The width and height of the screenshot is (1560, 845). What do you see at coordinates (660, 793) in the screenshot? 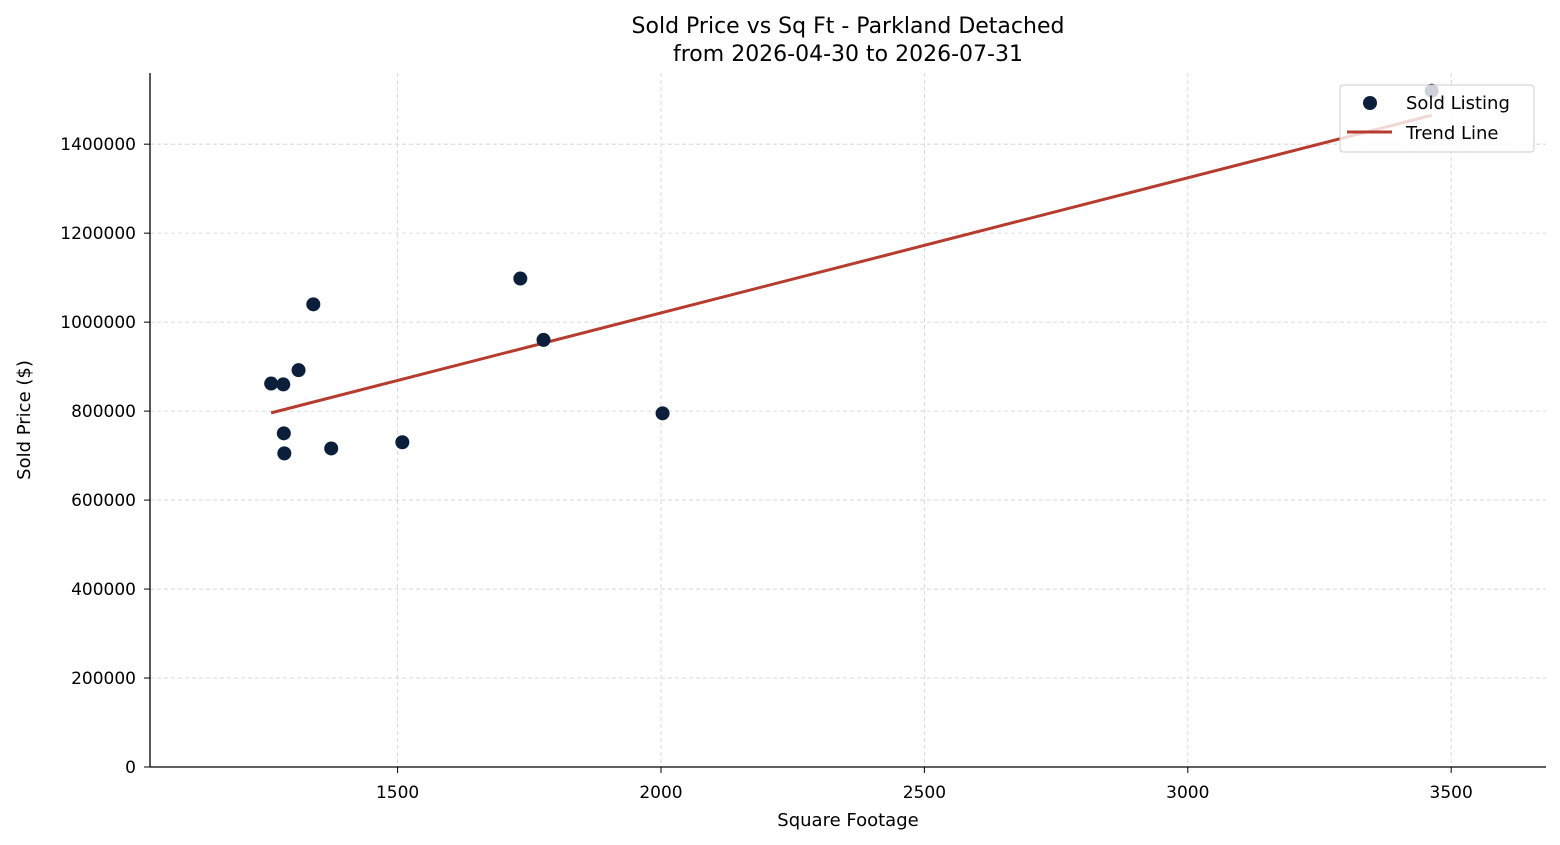
I see `x-tick-label: 2000` at bounding box center [660, 793].